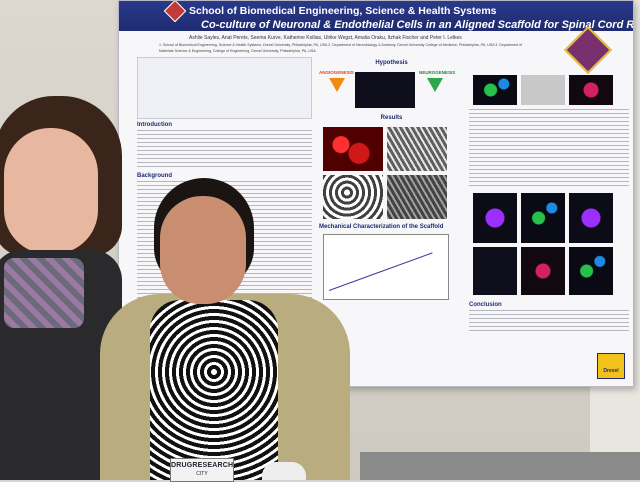 The image size is (640, 482). I want to click on name-badge: DRUGRESEARCH CITY, so click(202, 470).